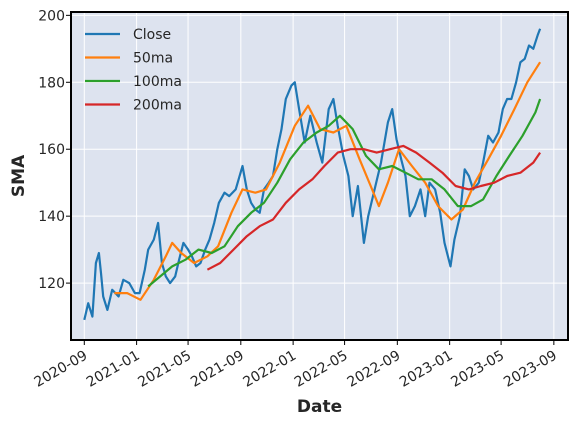 This screenshot has height=426, width=577. Describe the element at coordinates (157, 106) in the screenshot. I see `legend-label: 200ma` at that location.